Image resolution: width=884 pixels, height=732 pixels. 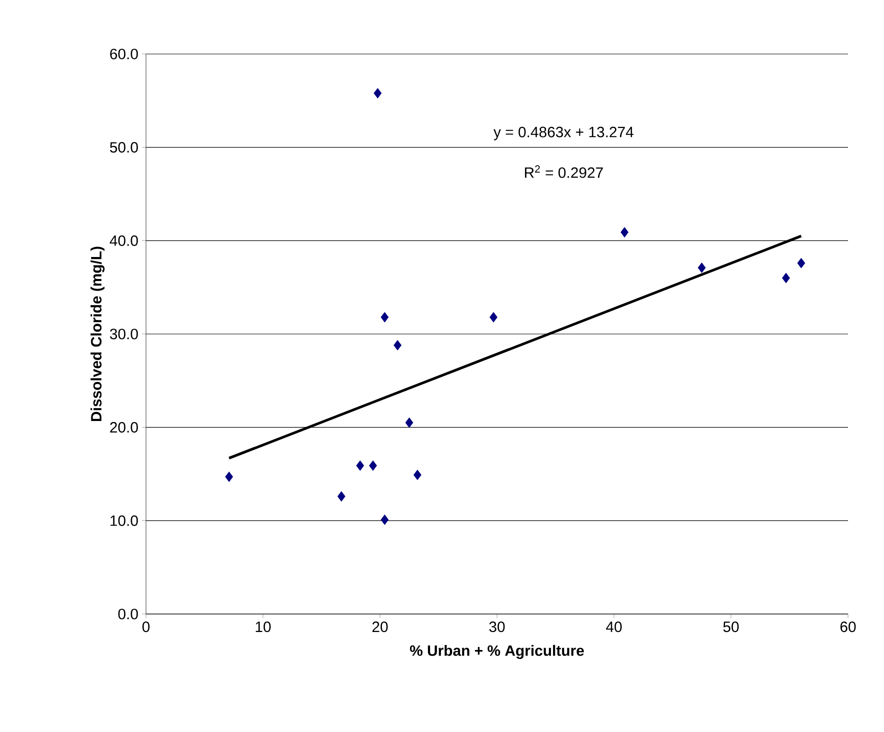 What do you see at coordinates (848, 627) in the screenshot?
I see `x-tick-label: 60` at bounding box center [848, 627].